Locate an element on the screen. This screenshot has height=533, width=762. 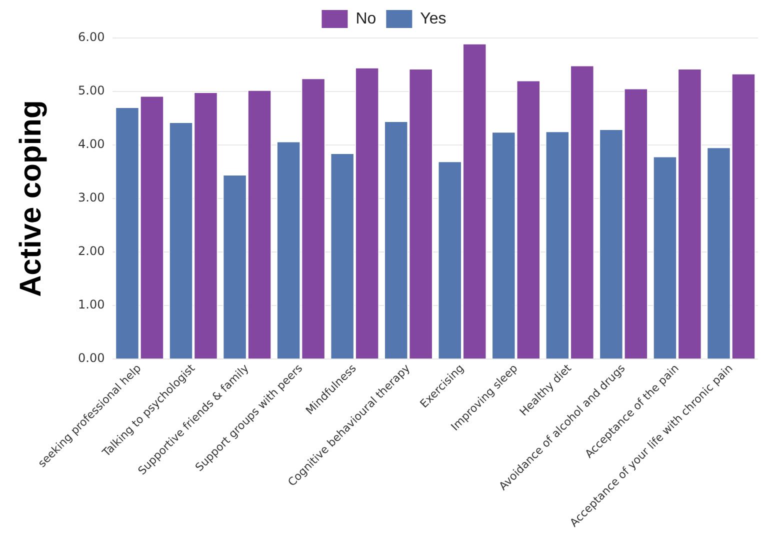
legend-label: No is located at coordinates (366, 19).